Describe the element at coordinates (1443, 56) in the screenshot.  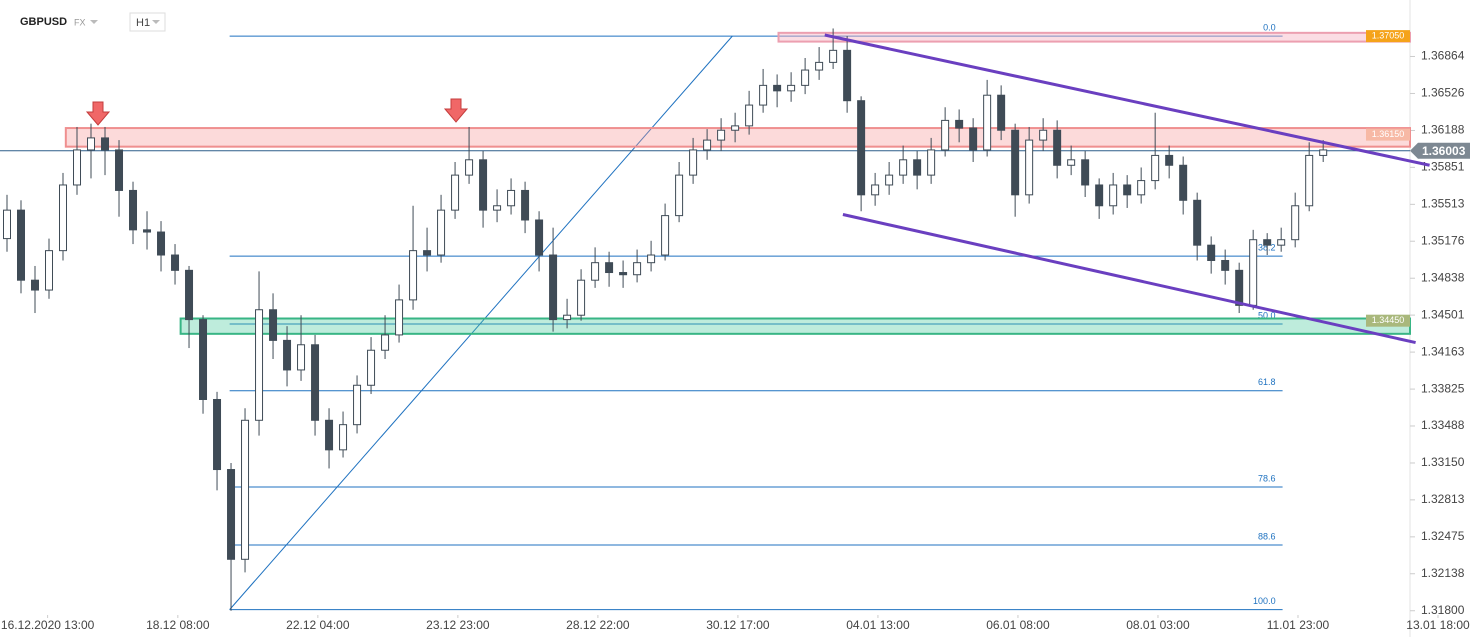
I see `y-tick-label: 1.36864` at that location.